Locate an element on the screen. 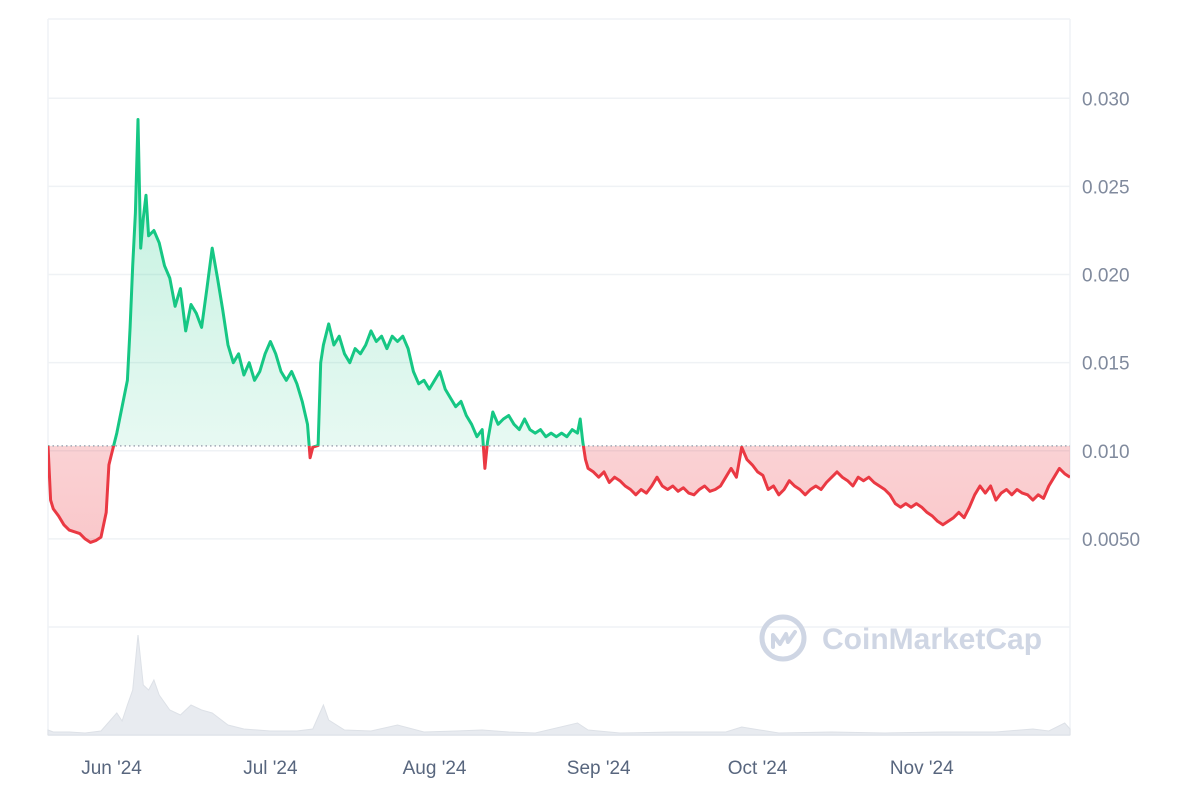 The image size is (1200, 805). volume-series is located at coordinates (559, 685).